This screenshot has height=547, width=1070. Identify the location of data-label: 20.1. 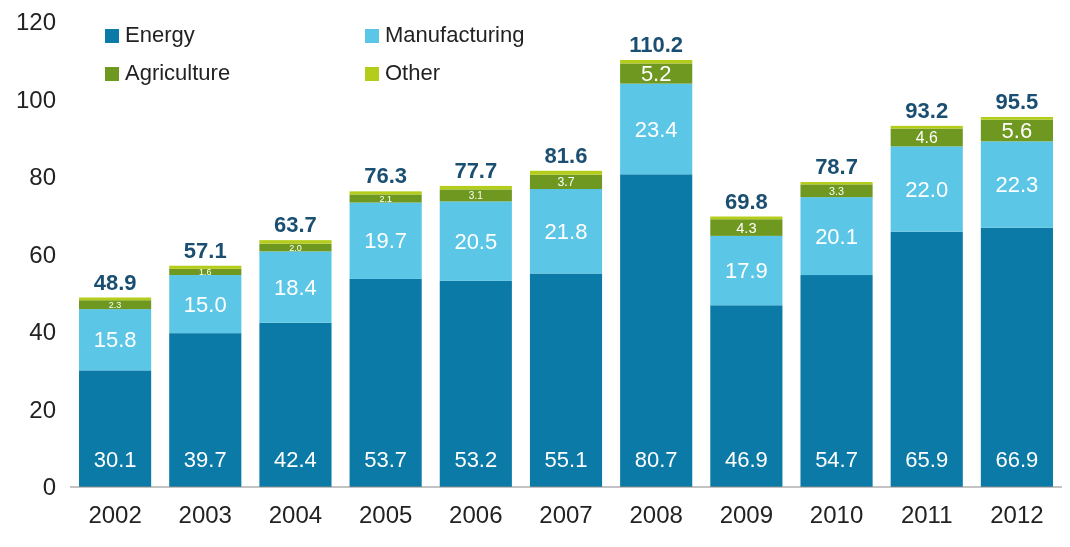
(836, 236).